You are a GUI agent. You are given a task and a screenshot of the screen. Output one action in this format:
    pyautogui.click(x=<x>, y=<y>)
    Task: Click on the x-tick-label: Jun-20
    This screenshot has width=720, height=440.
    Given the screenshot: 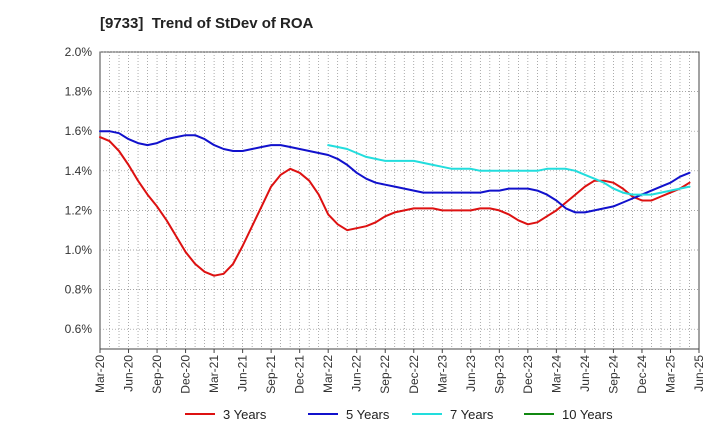 What is the action you would take?
    pyautogui.click(x=129, y=373)
    